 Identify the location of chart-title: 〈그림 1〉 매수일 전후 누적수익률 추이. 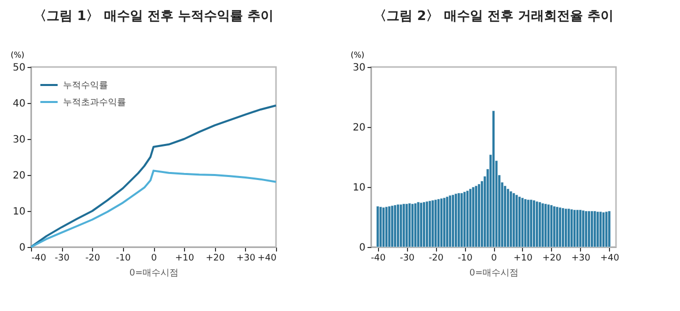
(154, 16).